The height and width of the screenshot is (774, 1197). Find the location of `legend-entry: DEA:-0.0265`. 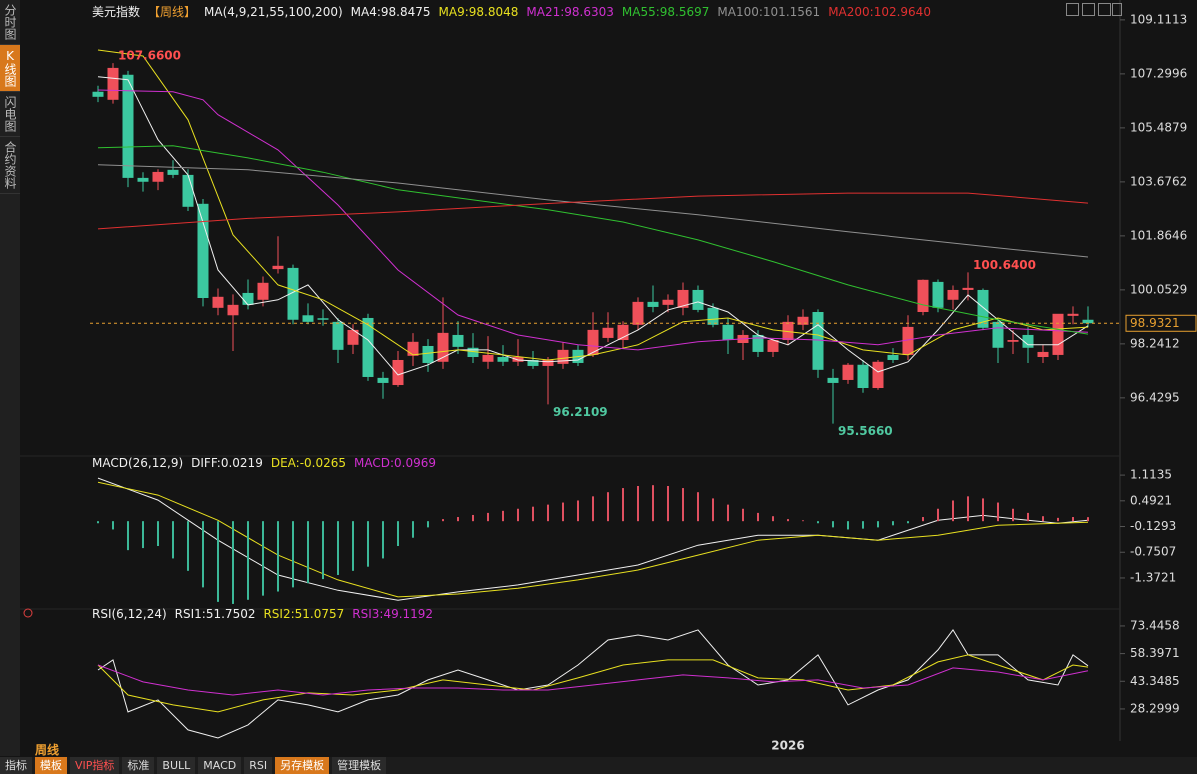

legend-entry: DEA:-0.0265 is located at coordinates (308, 463).